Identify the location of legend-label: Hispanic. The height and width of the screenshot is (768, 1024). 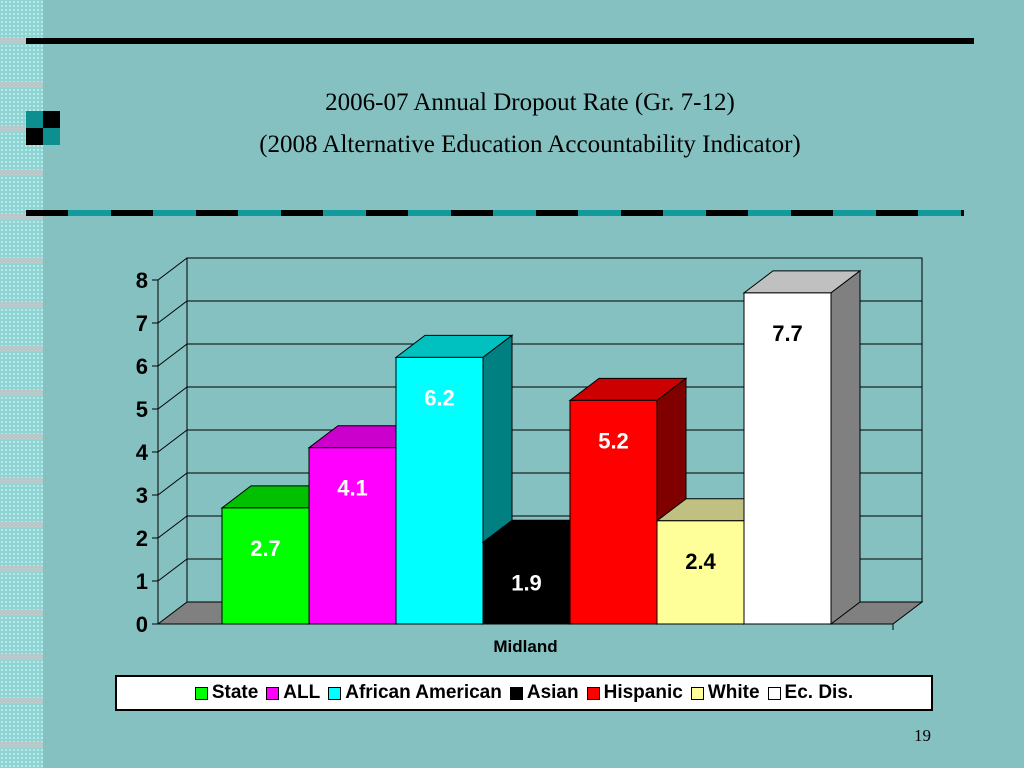
(643, 692).